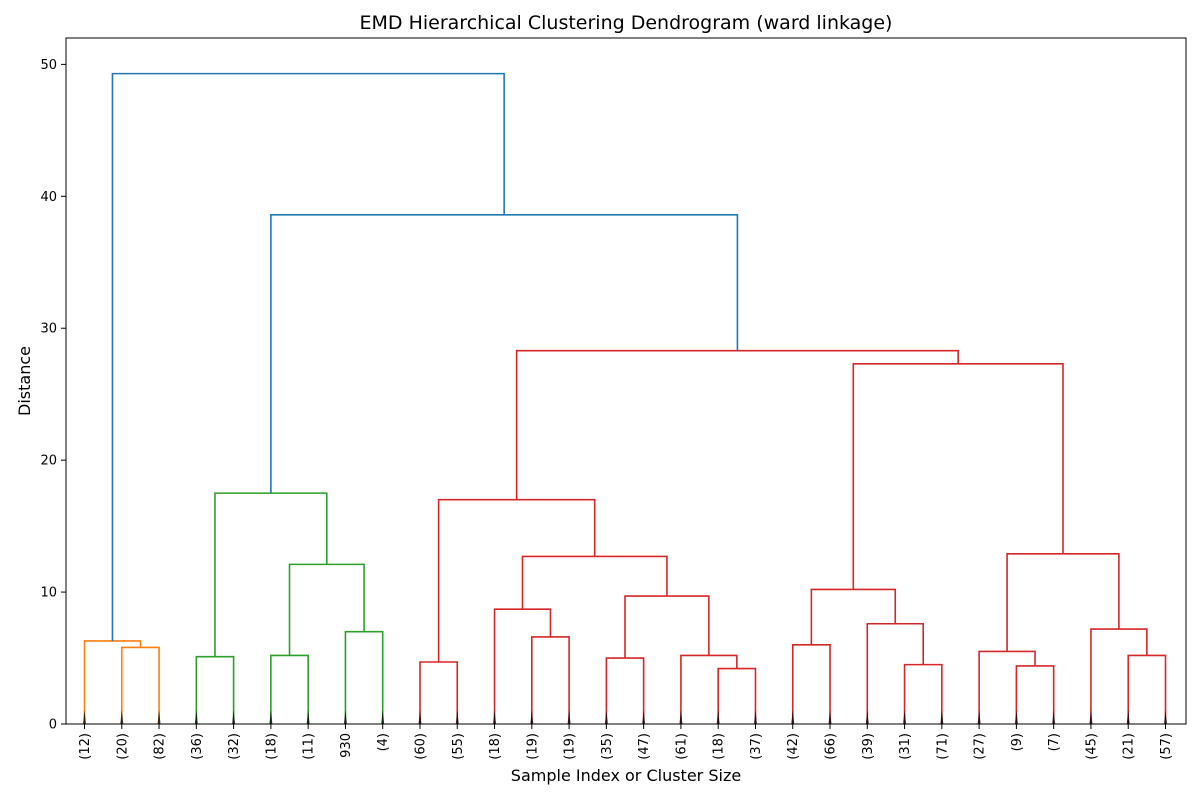 This screenshot has height=800, width=1200. Describe the element at coordinates (24, 381) in the screenshot. I see `y-axis-label: Distance` at that location.